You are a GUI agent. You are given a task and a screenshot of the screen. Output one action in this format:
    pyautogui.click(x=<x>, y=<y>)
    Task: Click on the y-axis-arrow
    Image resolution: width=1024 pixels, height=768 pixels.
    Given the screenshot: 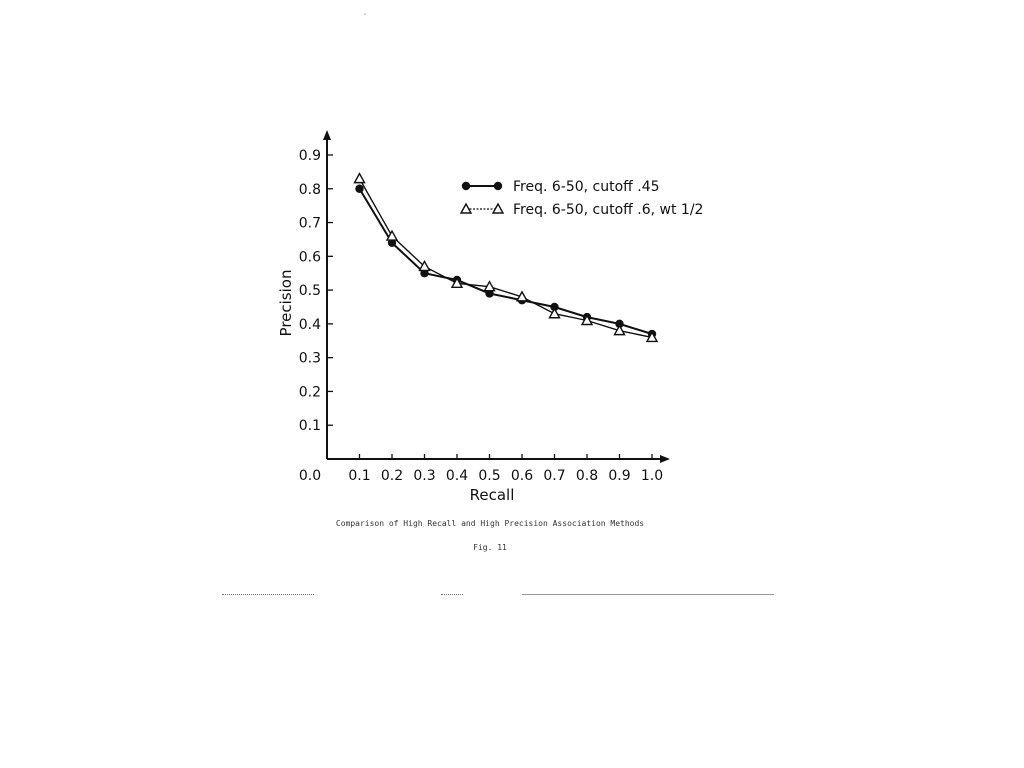 What is the action you would take?
    pyautogui.click(x=327, y=135)
    